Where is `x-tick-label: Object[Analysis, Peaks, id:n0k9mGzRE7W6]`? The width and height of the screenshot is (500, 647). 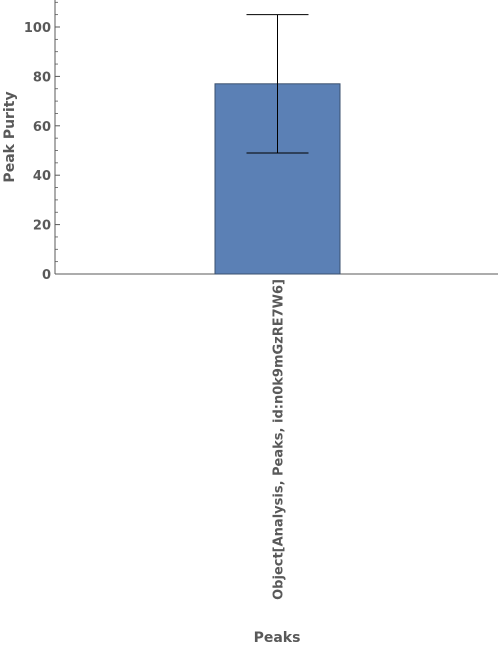 x-tick-label: Object[Analysis, Peaks, id:n0k9mGzRE7W6] is located at coordinates (279, 439).